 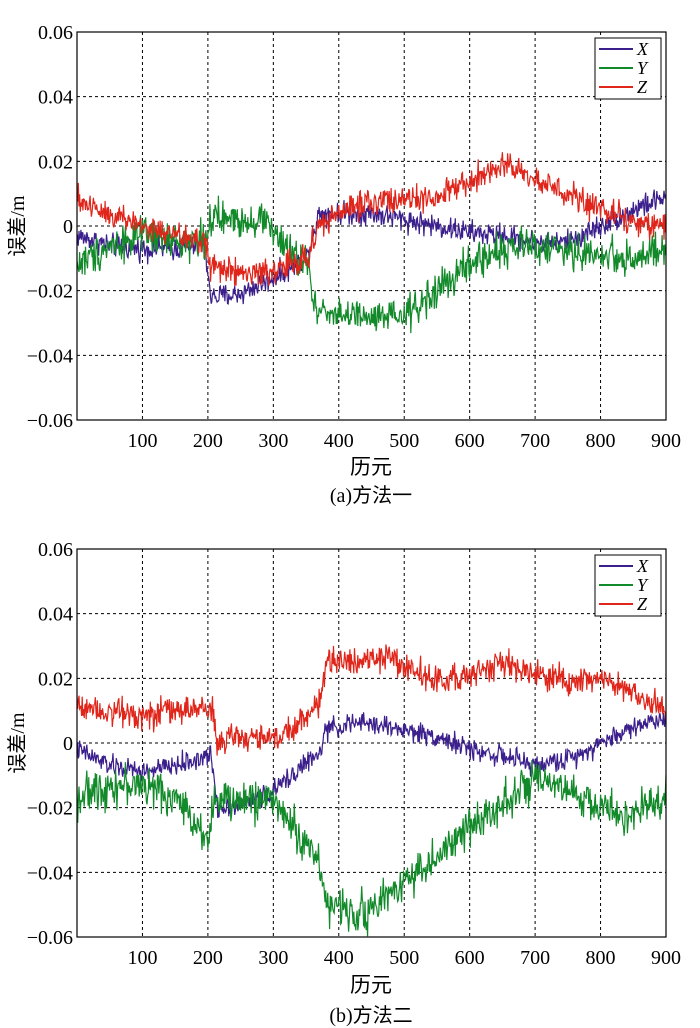 I want to click on caption-b: (b)方法二, so click(x=370, y=1015).